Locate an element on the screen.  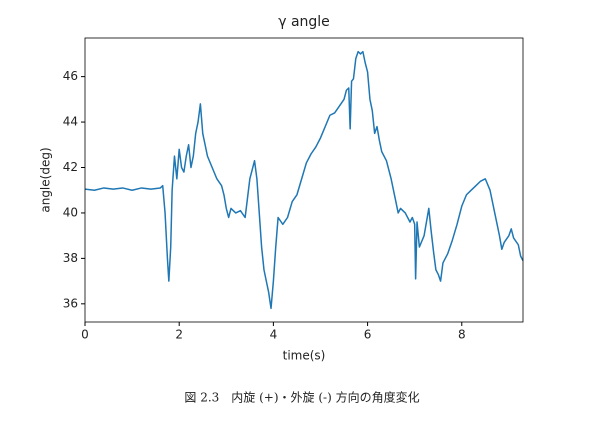
y-tick-label: 44 is located at coordinates (70, 122).